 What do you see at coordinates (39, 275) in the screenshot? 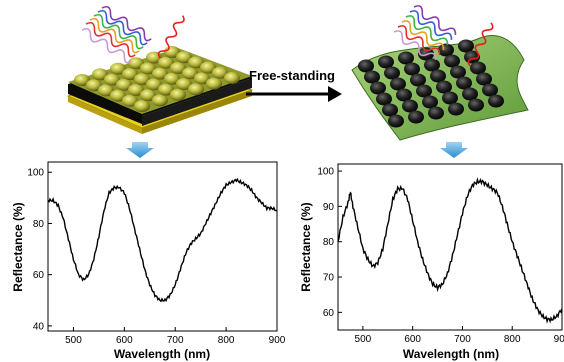
I see `chart-left-y-tick-label: 60` at bounding box center [39, 275].